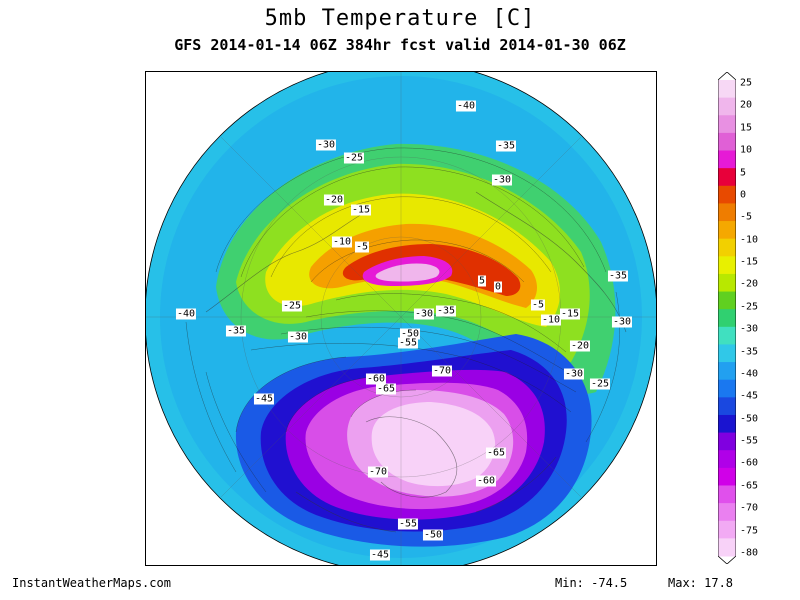  I want to click on colorbar-tick-label: 5, so click(743, 173).